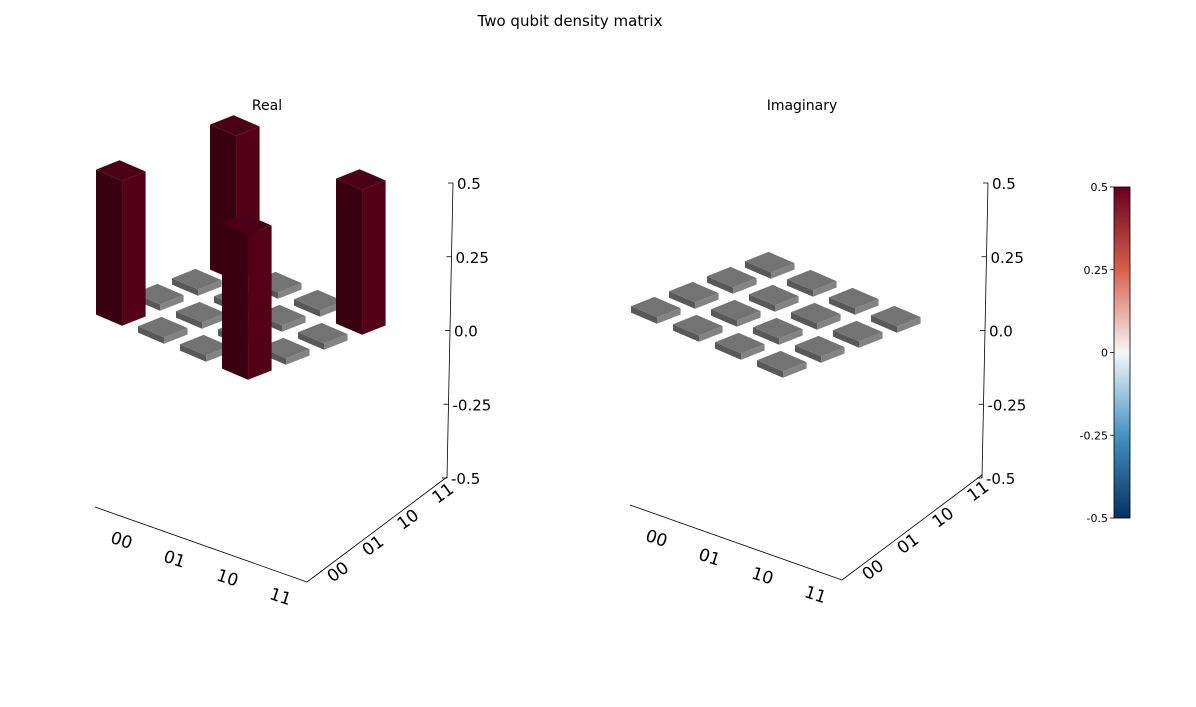 The image size is (1196, 707). I want to click on colorbar-tick-label: 0, so click(1104, 353).